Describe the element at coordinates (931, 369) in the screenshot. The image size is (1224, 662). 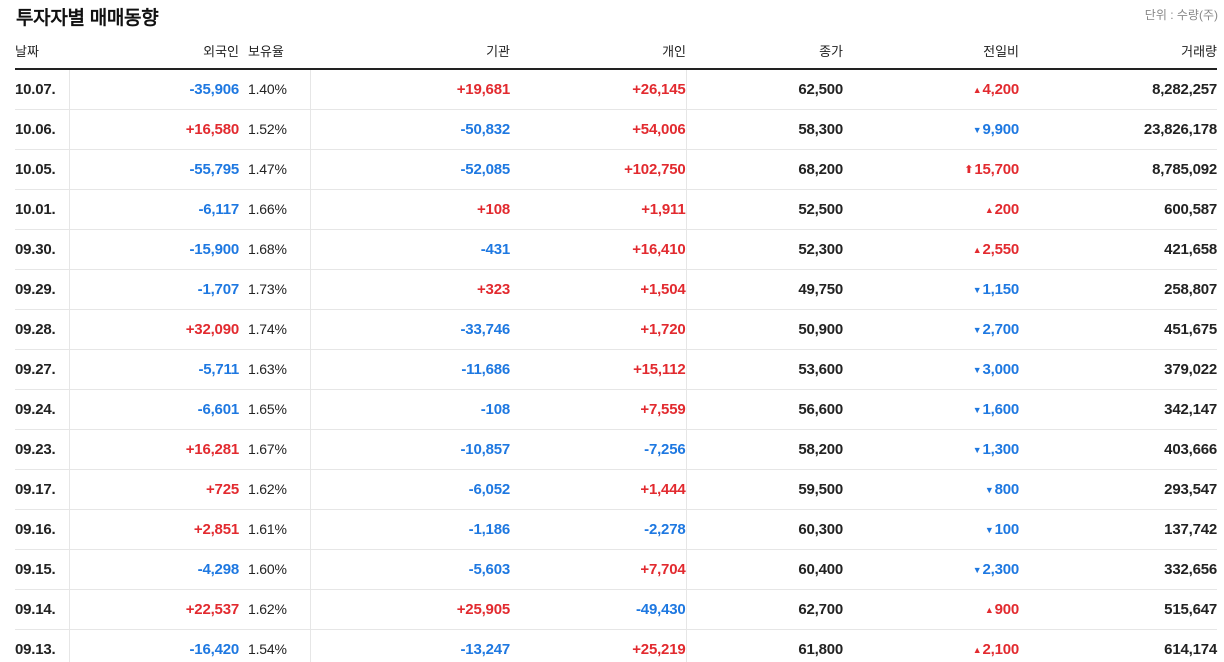
I see `change-cell: 3,000` at that location.